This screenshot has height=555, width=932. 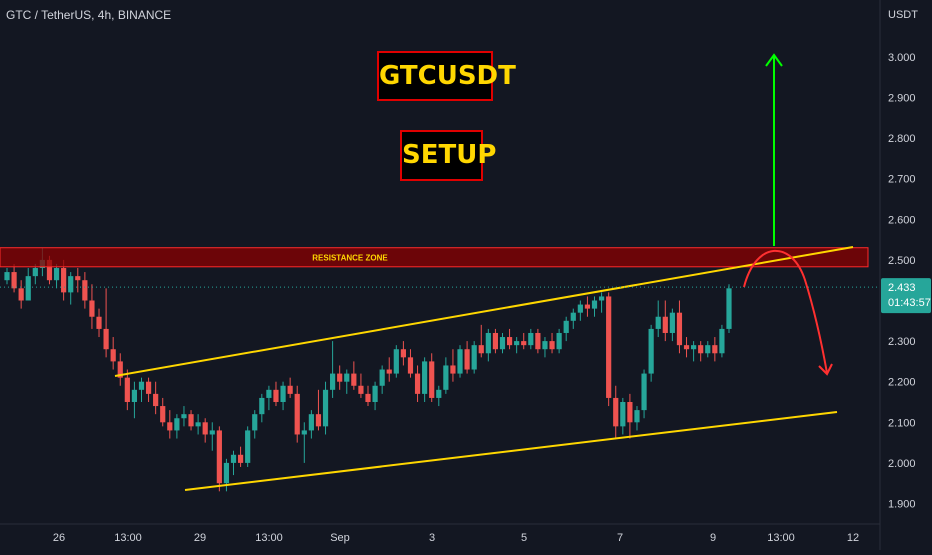 What do you see at coordinates (902, 220) in the screenshot?
I see `y-tick-label: 2.600` at bounding box center [902, 220].